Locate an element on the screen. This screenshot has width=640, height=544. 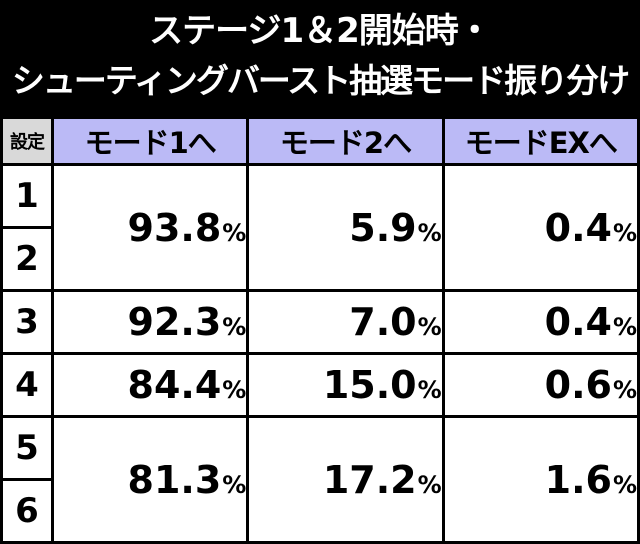
mode-2-value: 17.2 is located at coordinates (369, 479).